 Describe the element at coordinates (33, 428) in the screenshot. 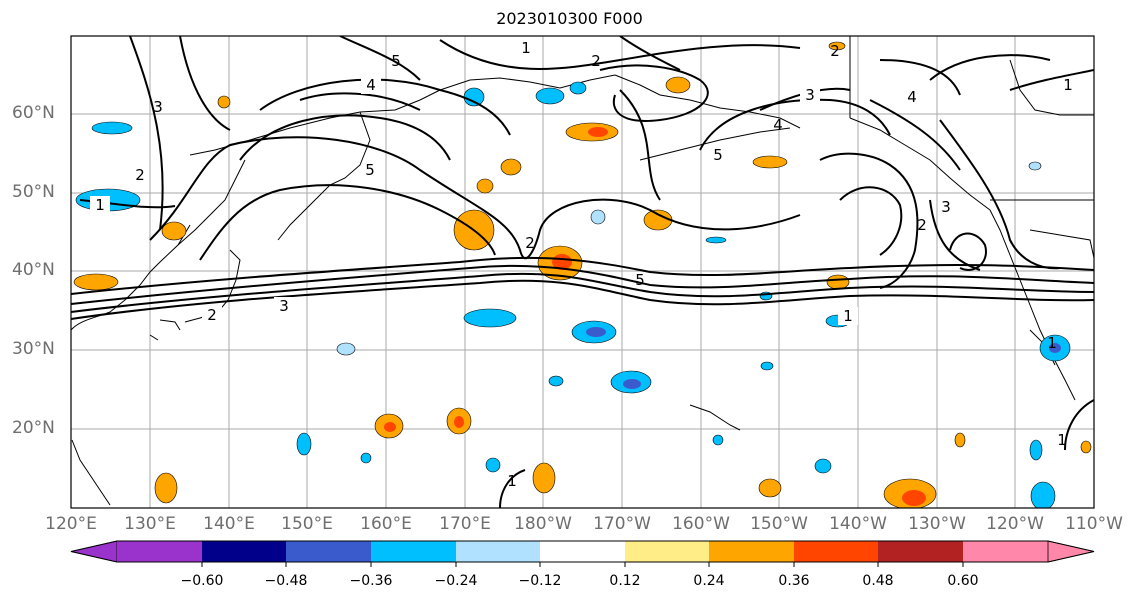

I see `latitude-label: 20°N` at that location.